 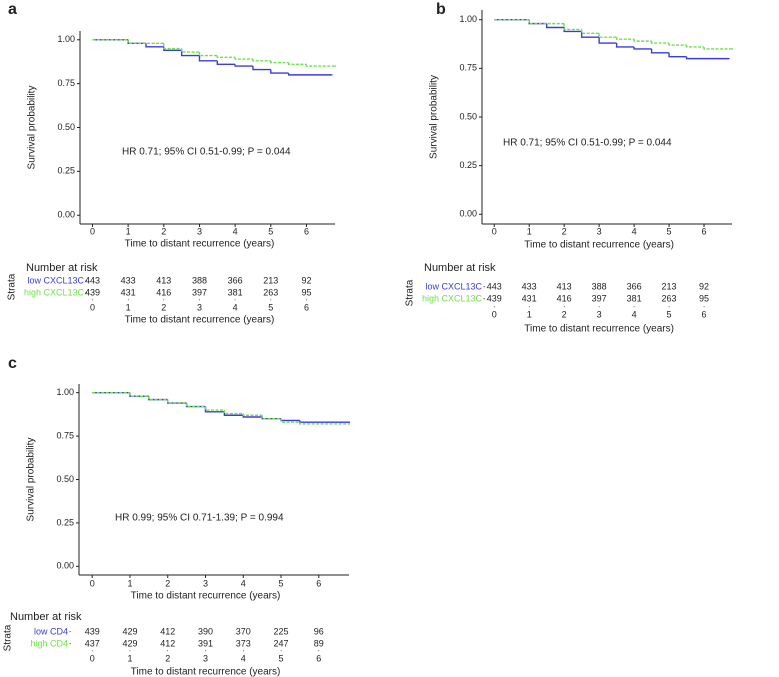 I want to click on risk-count: 397, so click(x=199, y=292).